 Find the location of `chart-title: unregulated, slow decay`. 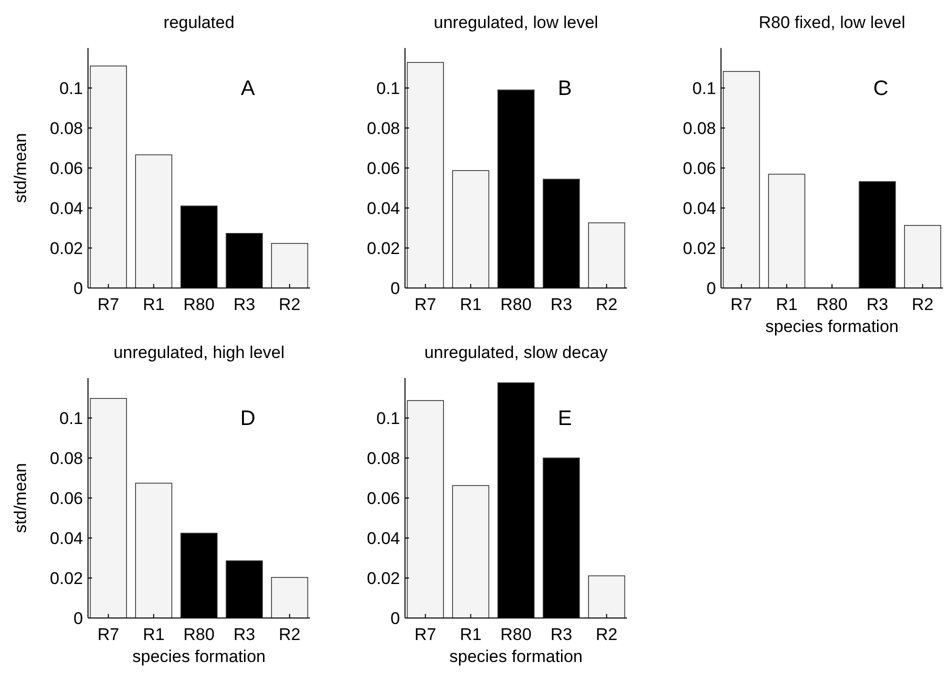

chart-title: unregulated, slow decay is located at coordinates (516, 352).